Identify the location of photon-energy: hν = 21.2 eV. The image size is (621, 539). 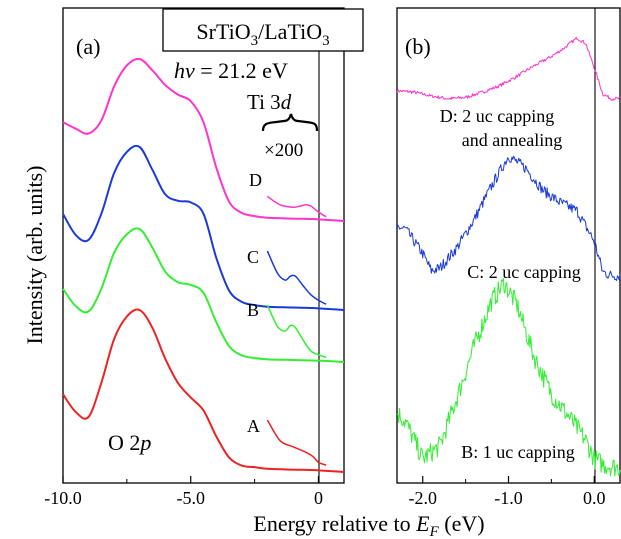
(231, 70).